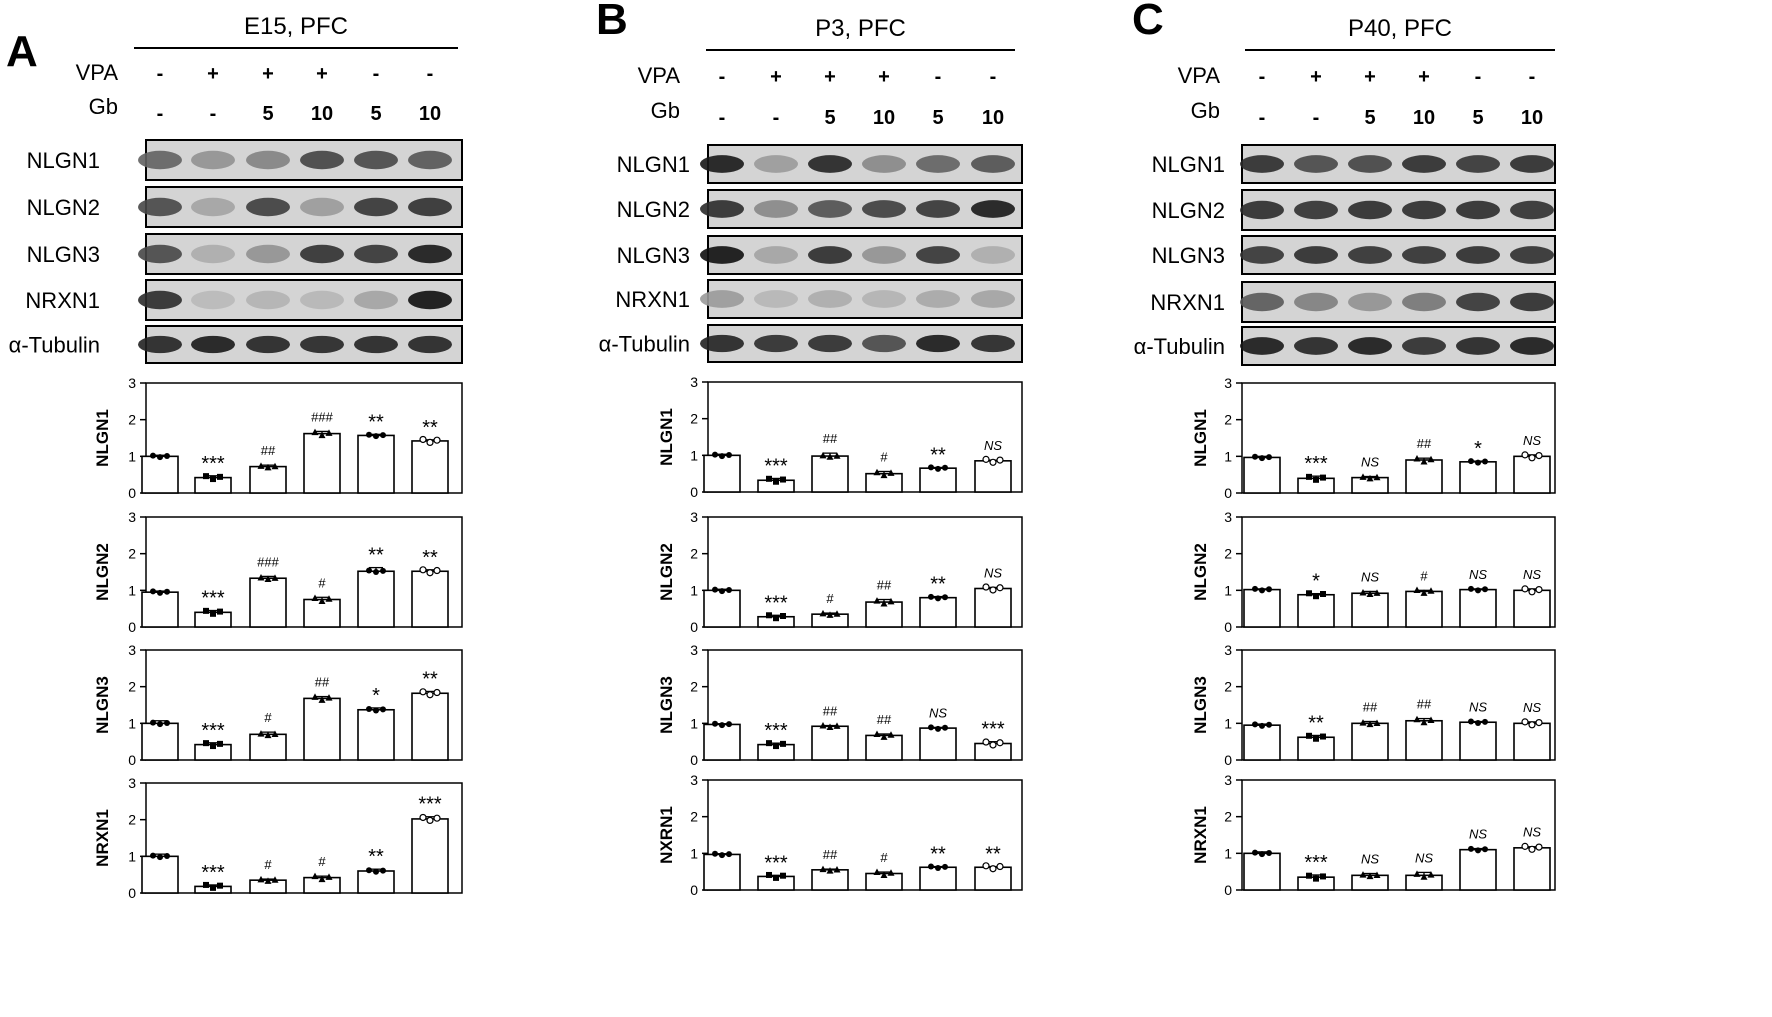  Describe the element at coordinates (132, 554) in the screenshot. I see `y-tick-label: 2` at that location.